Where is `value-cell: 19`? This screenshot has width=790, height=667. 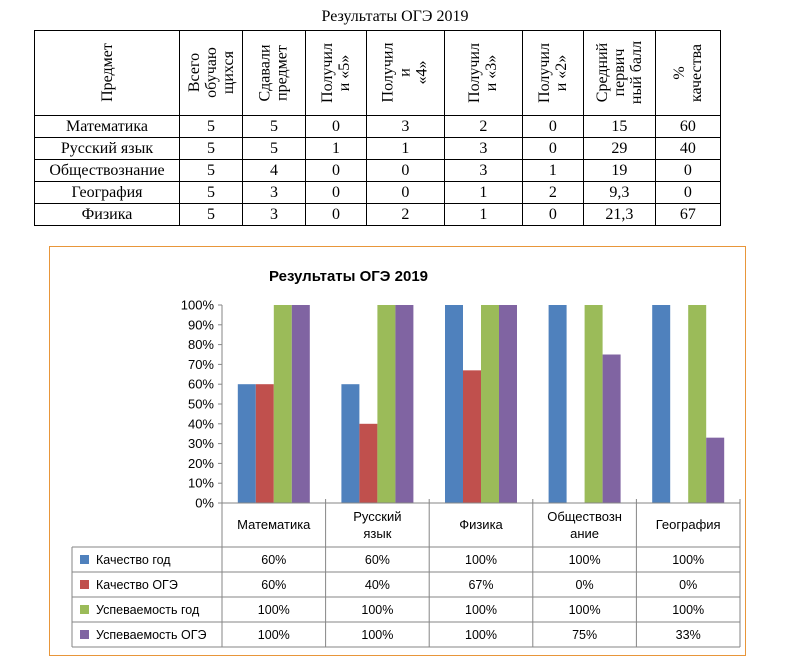
value-cell: 19 is located at coordinates (619, 170).